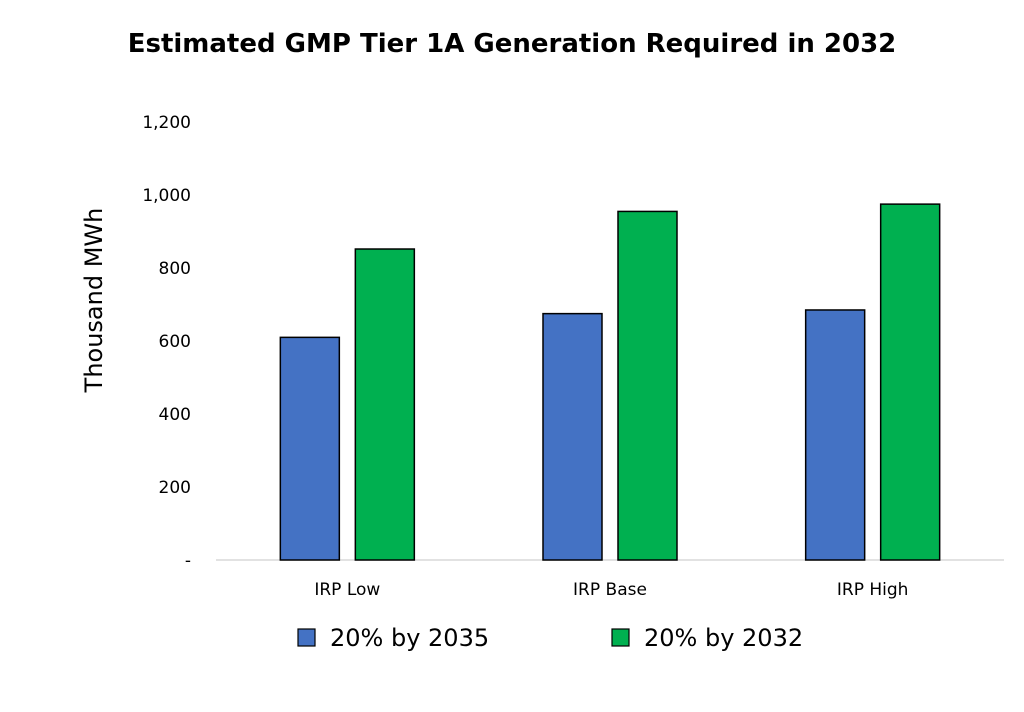 The height and width of the screenshot is (712, 1024). What do you see at coordinates (188, 561) in the screenshot?
I see `y-tick-label: -` at bounding box center [188, 561].